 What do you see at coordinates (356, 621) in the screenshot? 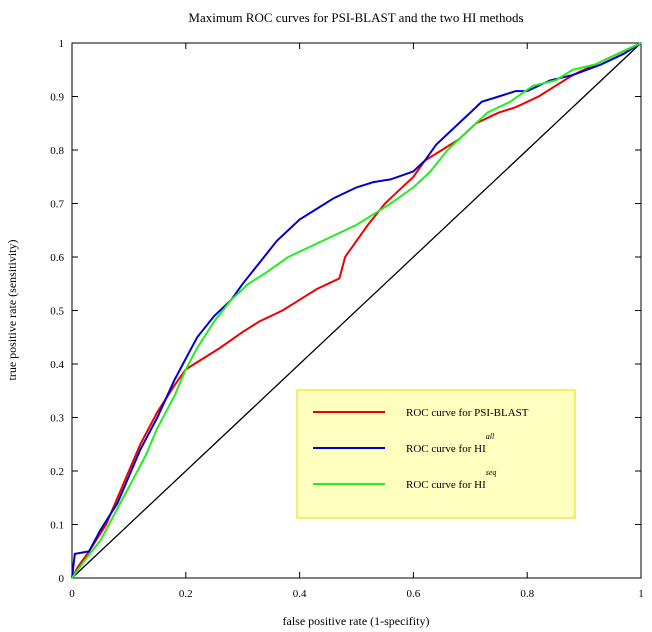
I see `x-axis-label: false positive rate (1-specifity)` at bounding box center [356, 621].